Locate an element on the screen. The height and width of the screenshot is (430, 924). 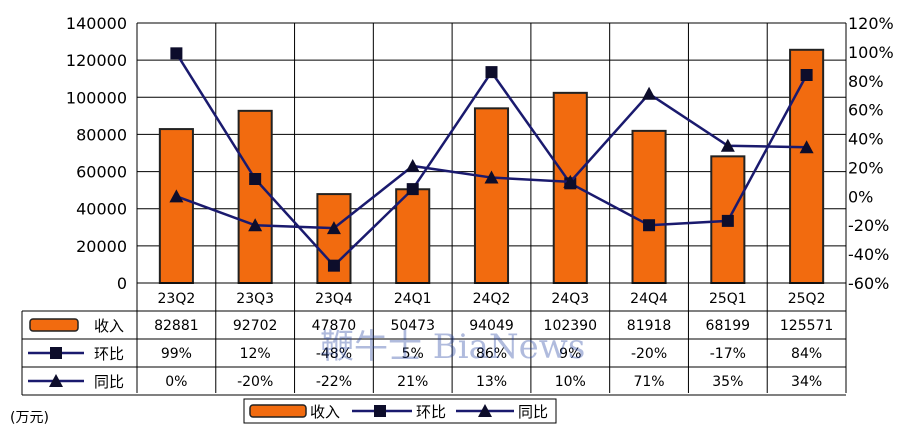
row-label: 环比 is located at coordinates (109, 354).